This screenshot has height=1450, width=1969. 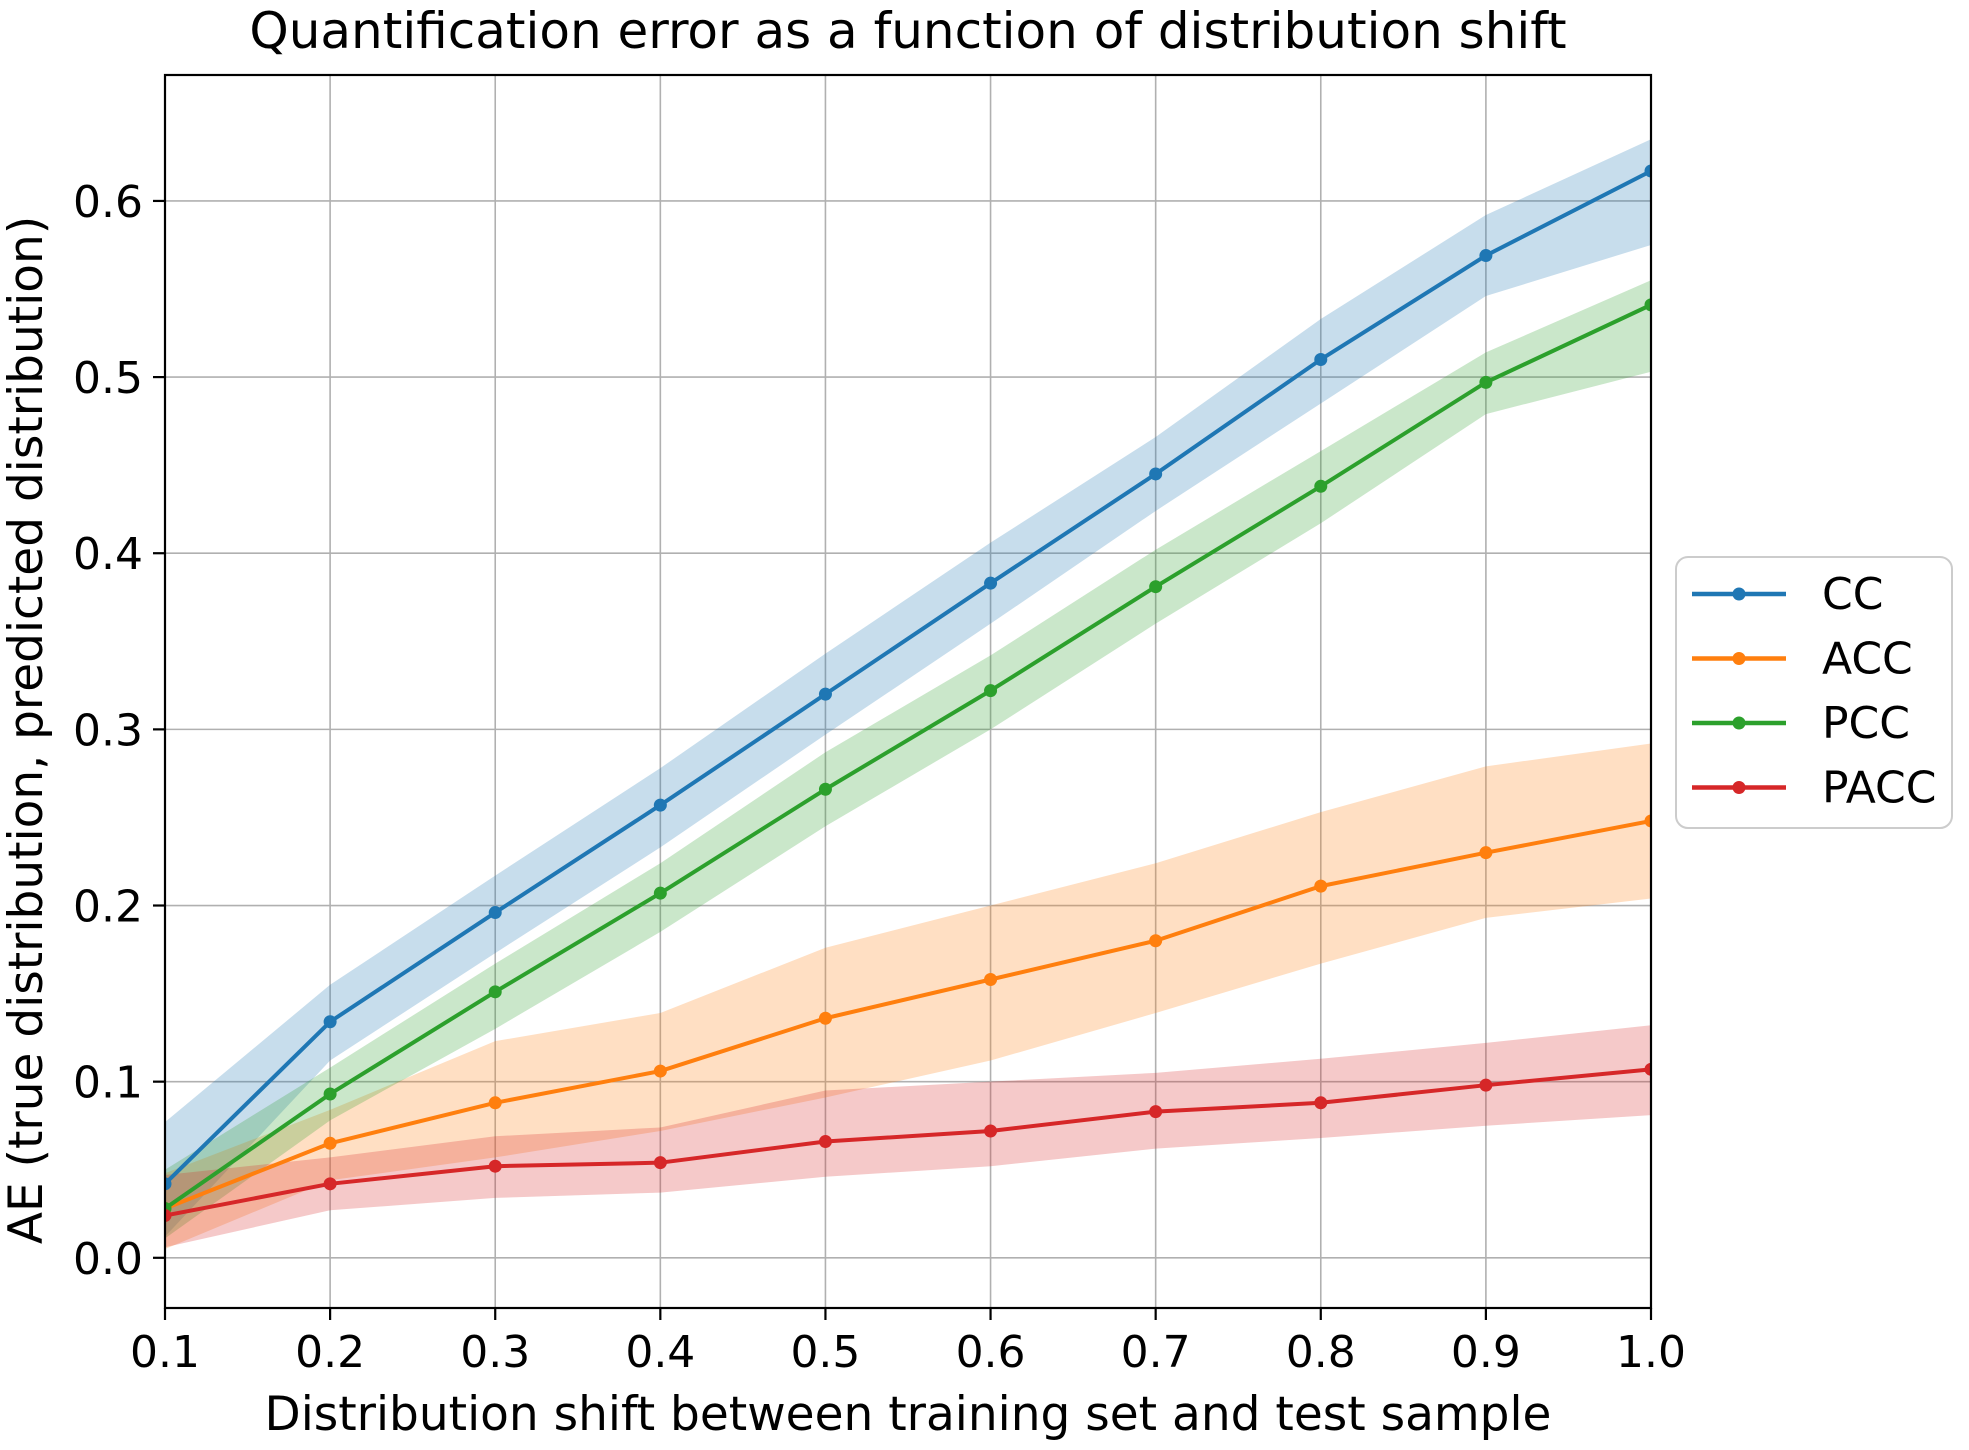 What do you see at coordinates (1867, 659) in the screenshot?
I see `legend-label-ACC: ACC` at bounding box center [1867, 659].